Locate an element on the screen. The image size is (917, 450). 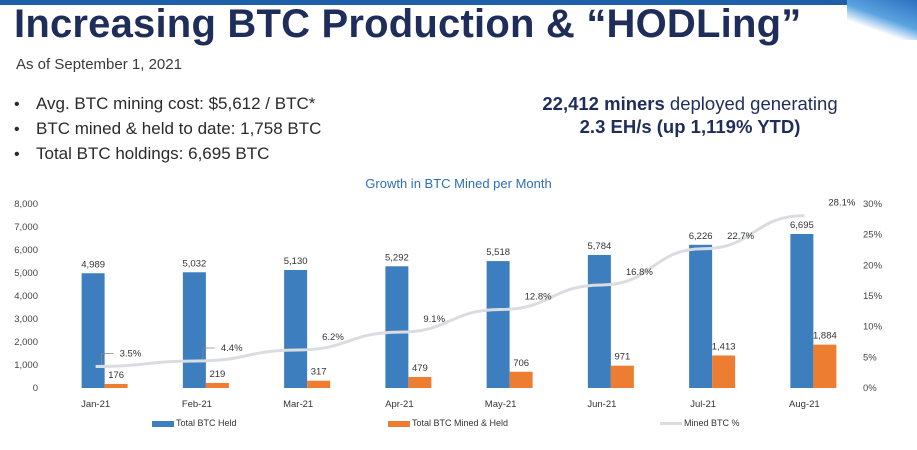
list-item: • BTC mined & held to date: 1,758 BTC is located at coordinates (167, 128).